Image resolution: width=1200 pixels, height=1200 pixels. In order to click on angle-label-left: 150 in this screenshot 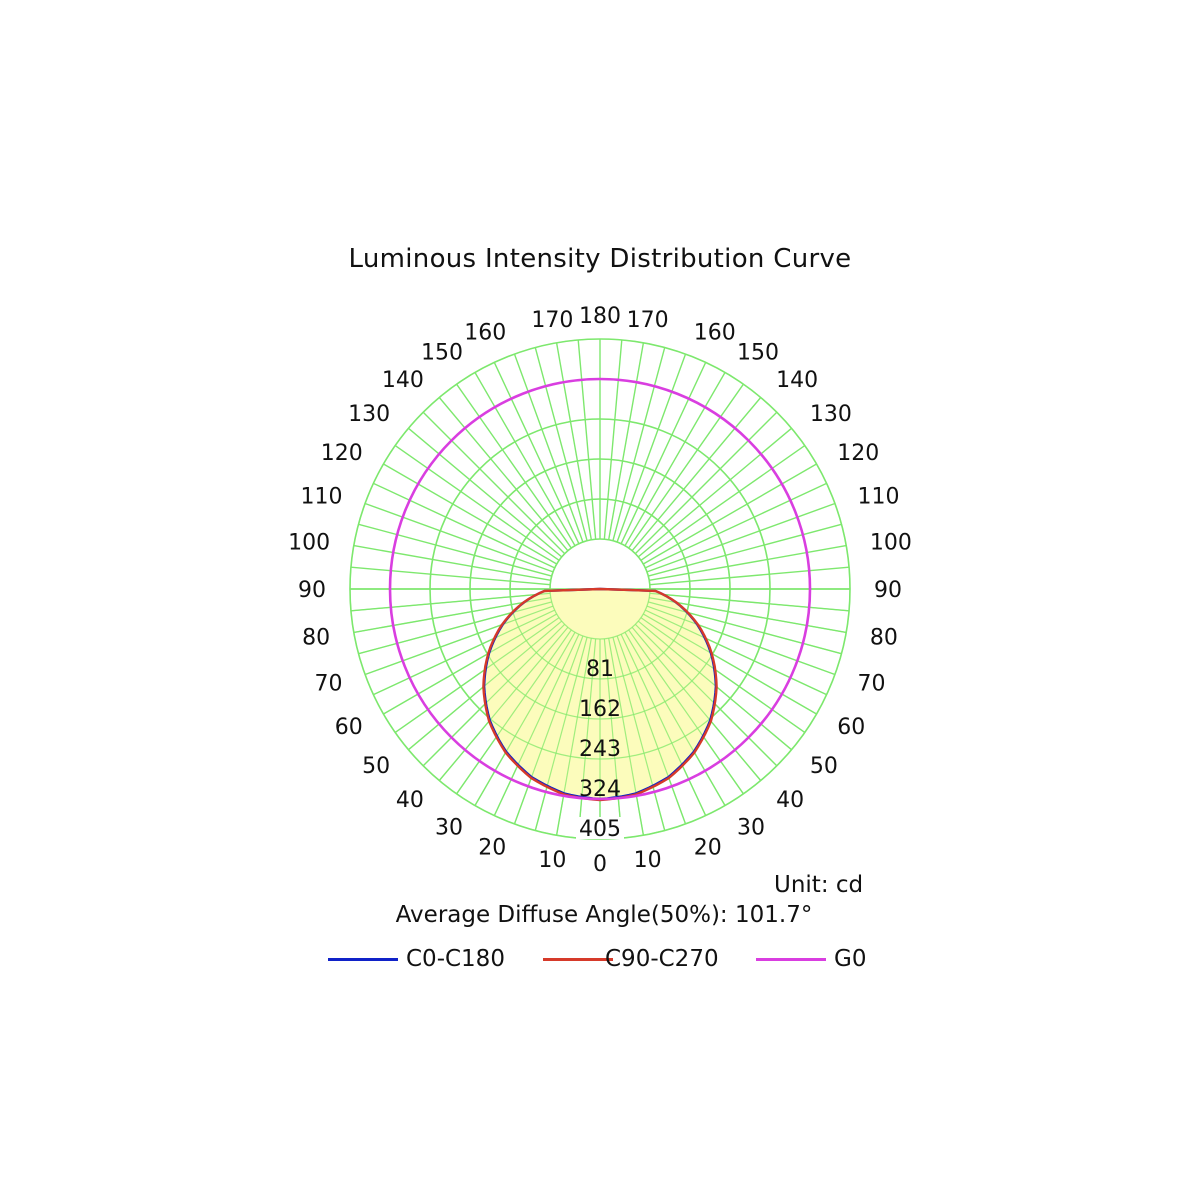, I will do `click(442, 353)`.